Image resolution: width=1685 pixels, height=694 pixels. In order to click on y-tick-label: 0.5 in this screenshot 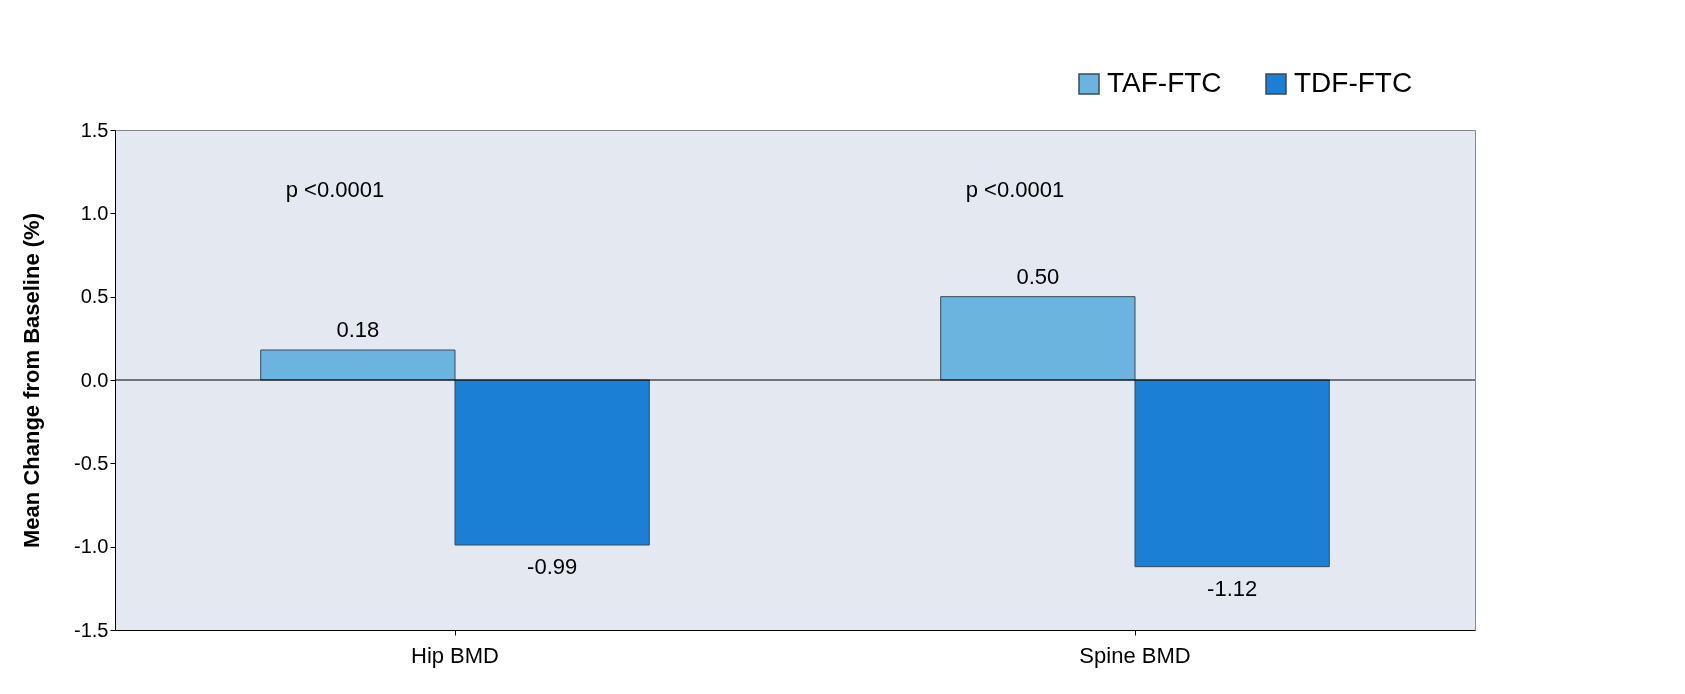, I will do `click(94, 296)`.